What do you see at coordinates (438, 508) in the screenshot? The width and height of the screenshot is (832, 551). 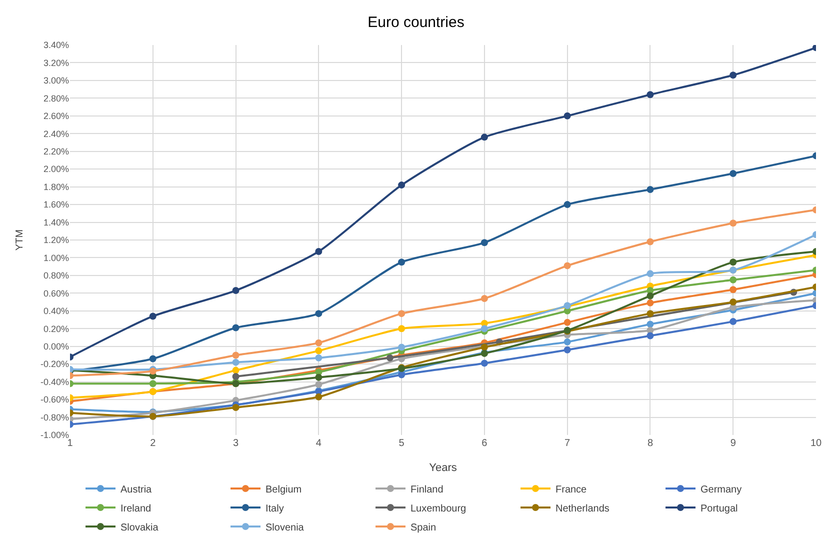 I see `legend-label: Luxembourg` at bounding box center [438, 508].